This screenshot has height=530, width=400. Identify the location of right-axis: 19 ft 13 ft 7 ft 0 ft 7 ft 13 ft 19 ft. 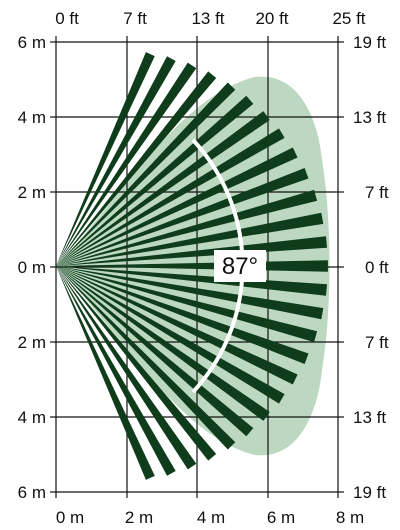
(371, 267).